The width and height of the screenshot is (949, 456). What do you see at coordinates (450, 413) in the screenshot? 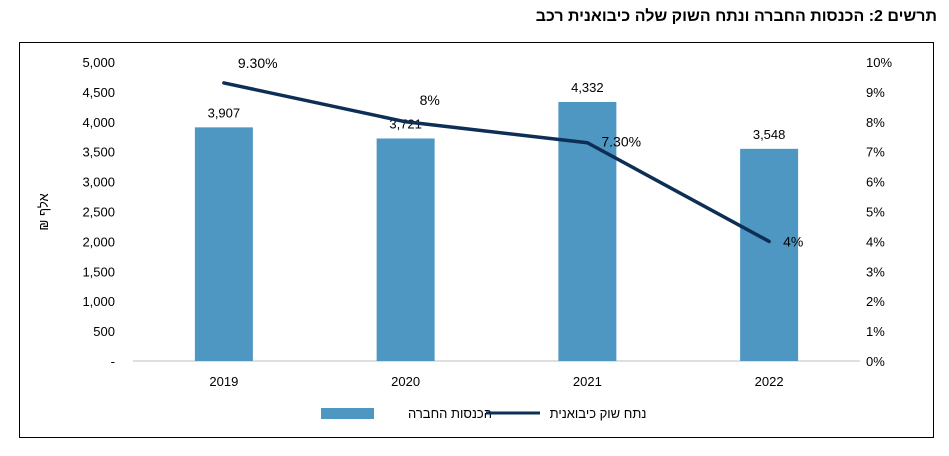
I see `legend-label-revenue: הכנסות החברה` at bounding box center [450, 413].